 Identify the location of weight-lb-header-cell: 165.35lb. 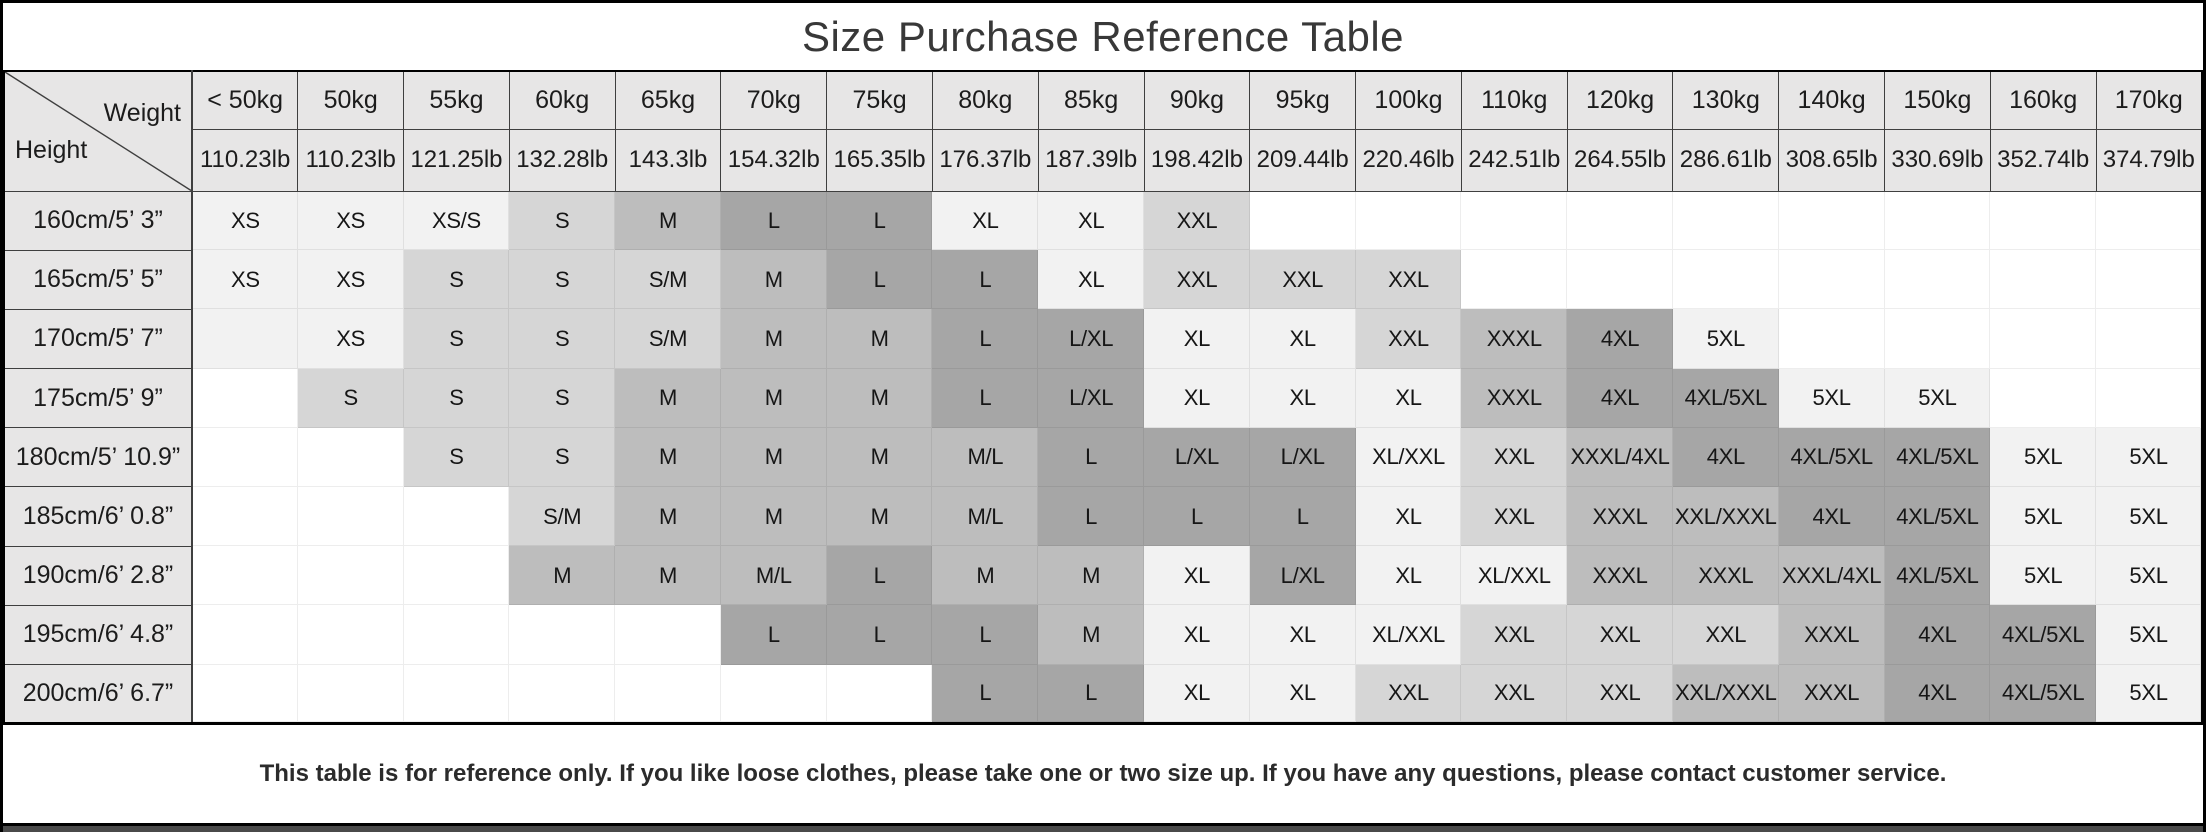
(879, 160).